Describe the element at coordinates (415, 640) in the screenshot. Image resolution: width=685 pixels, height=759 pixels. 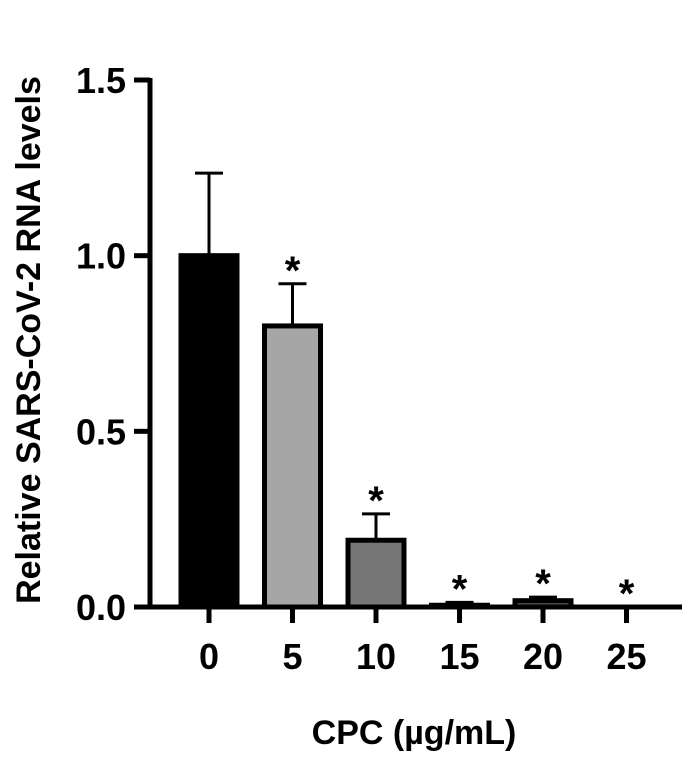
I see `x-axis: 0 5 10 15 20 25` at that location.